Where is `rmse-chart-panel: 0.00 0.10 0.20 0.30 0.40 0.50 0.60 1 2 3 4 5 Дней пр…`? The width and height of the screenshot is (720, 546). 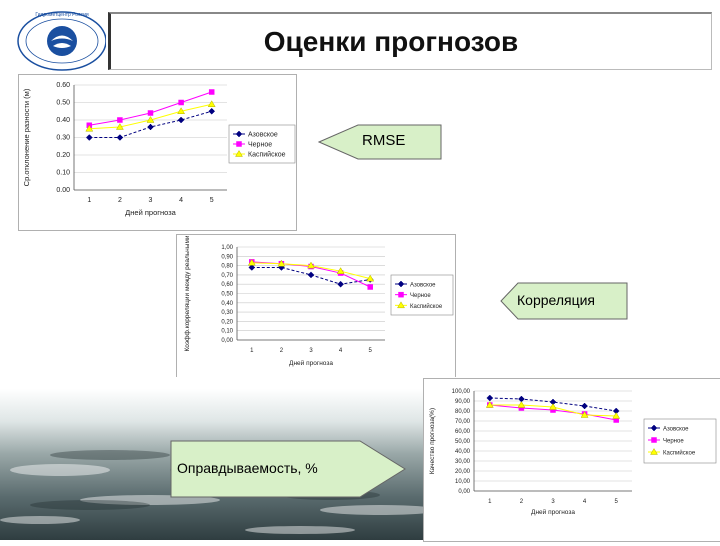 rmse-chart-panel: 0.00 0.10 0.20 0.30 0.40 0.50 0.60 1 2 3 4 5 Дней пр… is located at coordinates (157, 152).